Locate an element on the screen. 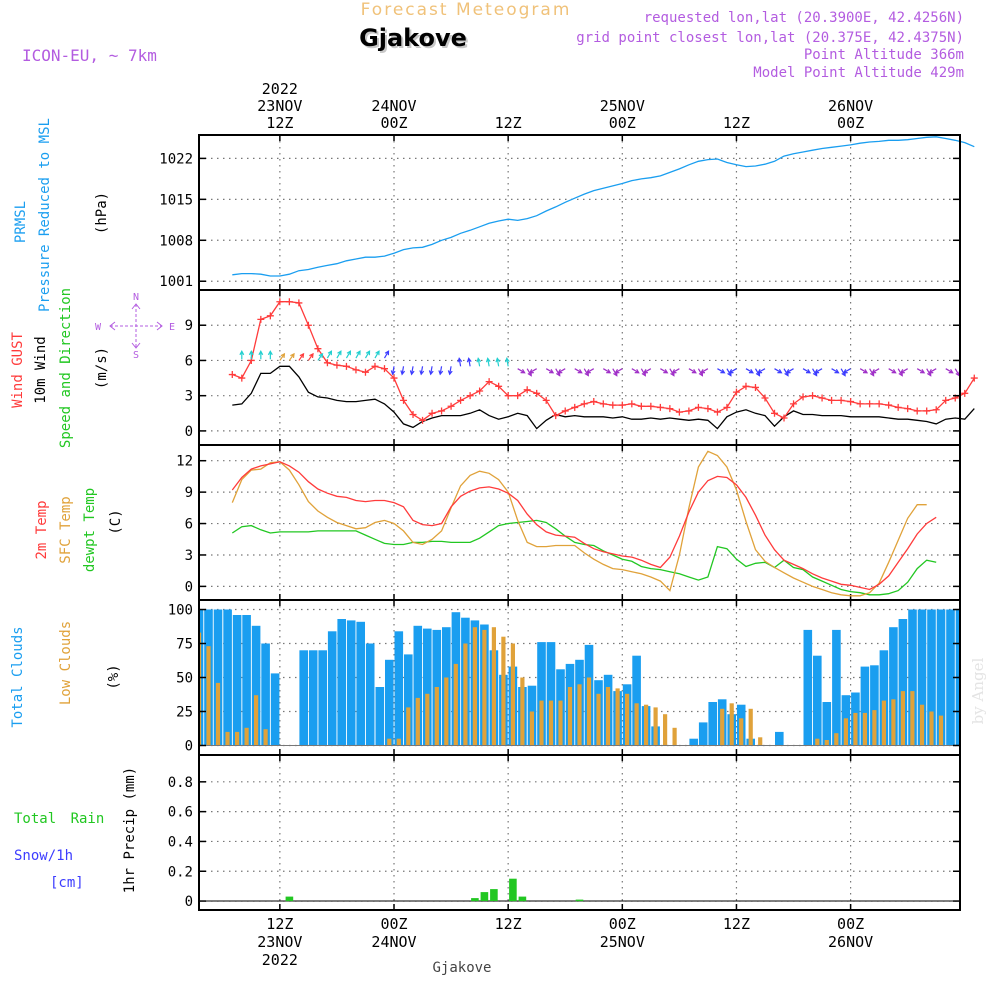  clouds-bars is located at coordinates (579, 677).